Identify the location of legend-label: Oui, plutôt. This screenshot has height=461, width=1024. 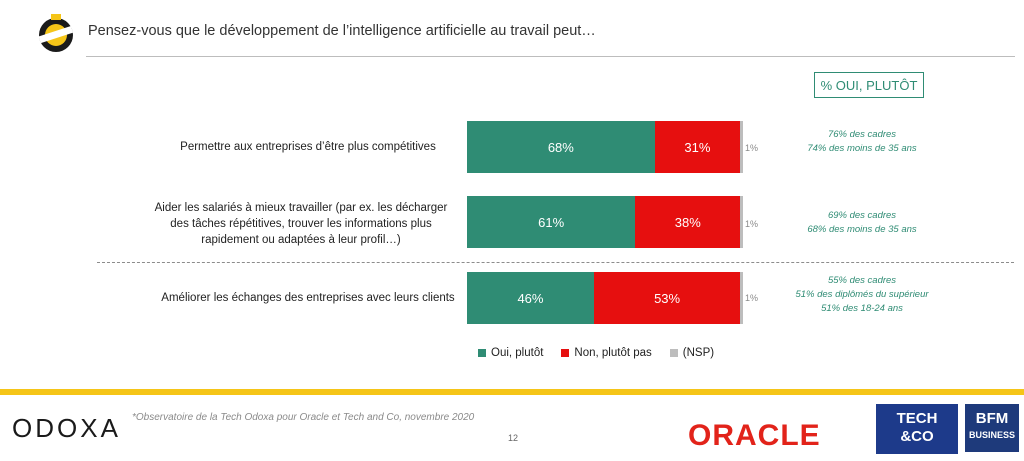
(517, 353).